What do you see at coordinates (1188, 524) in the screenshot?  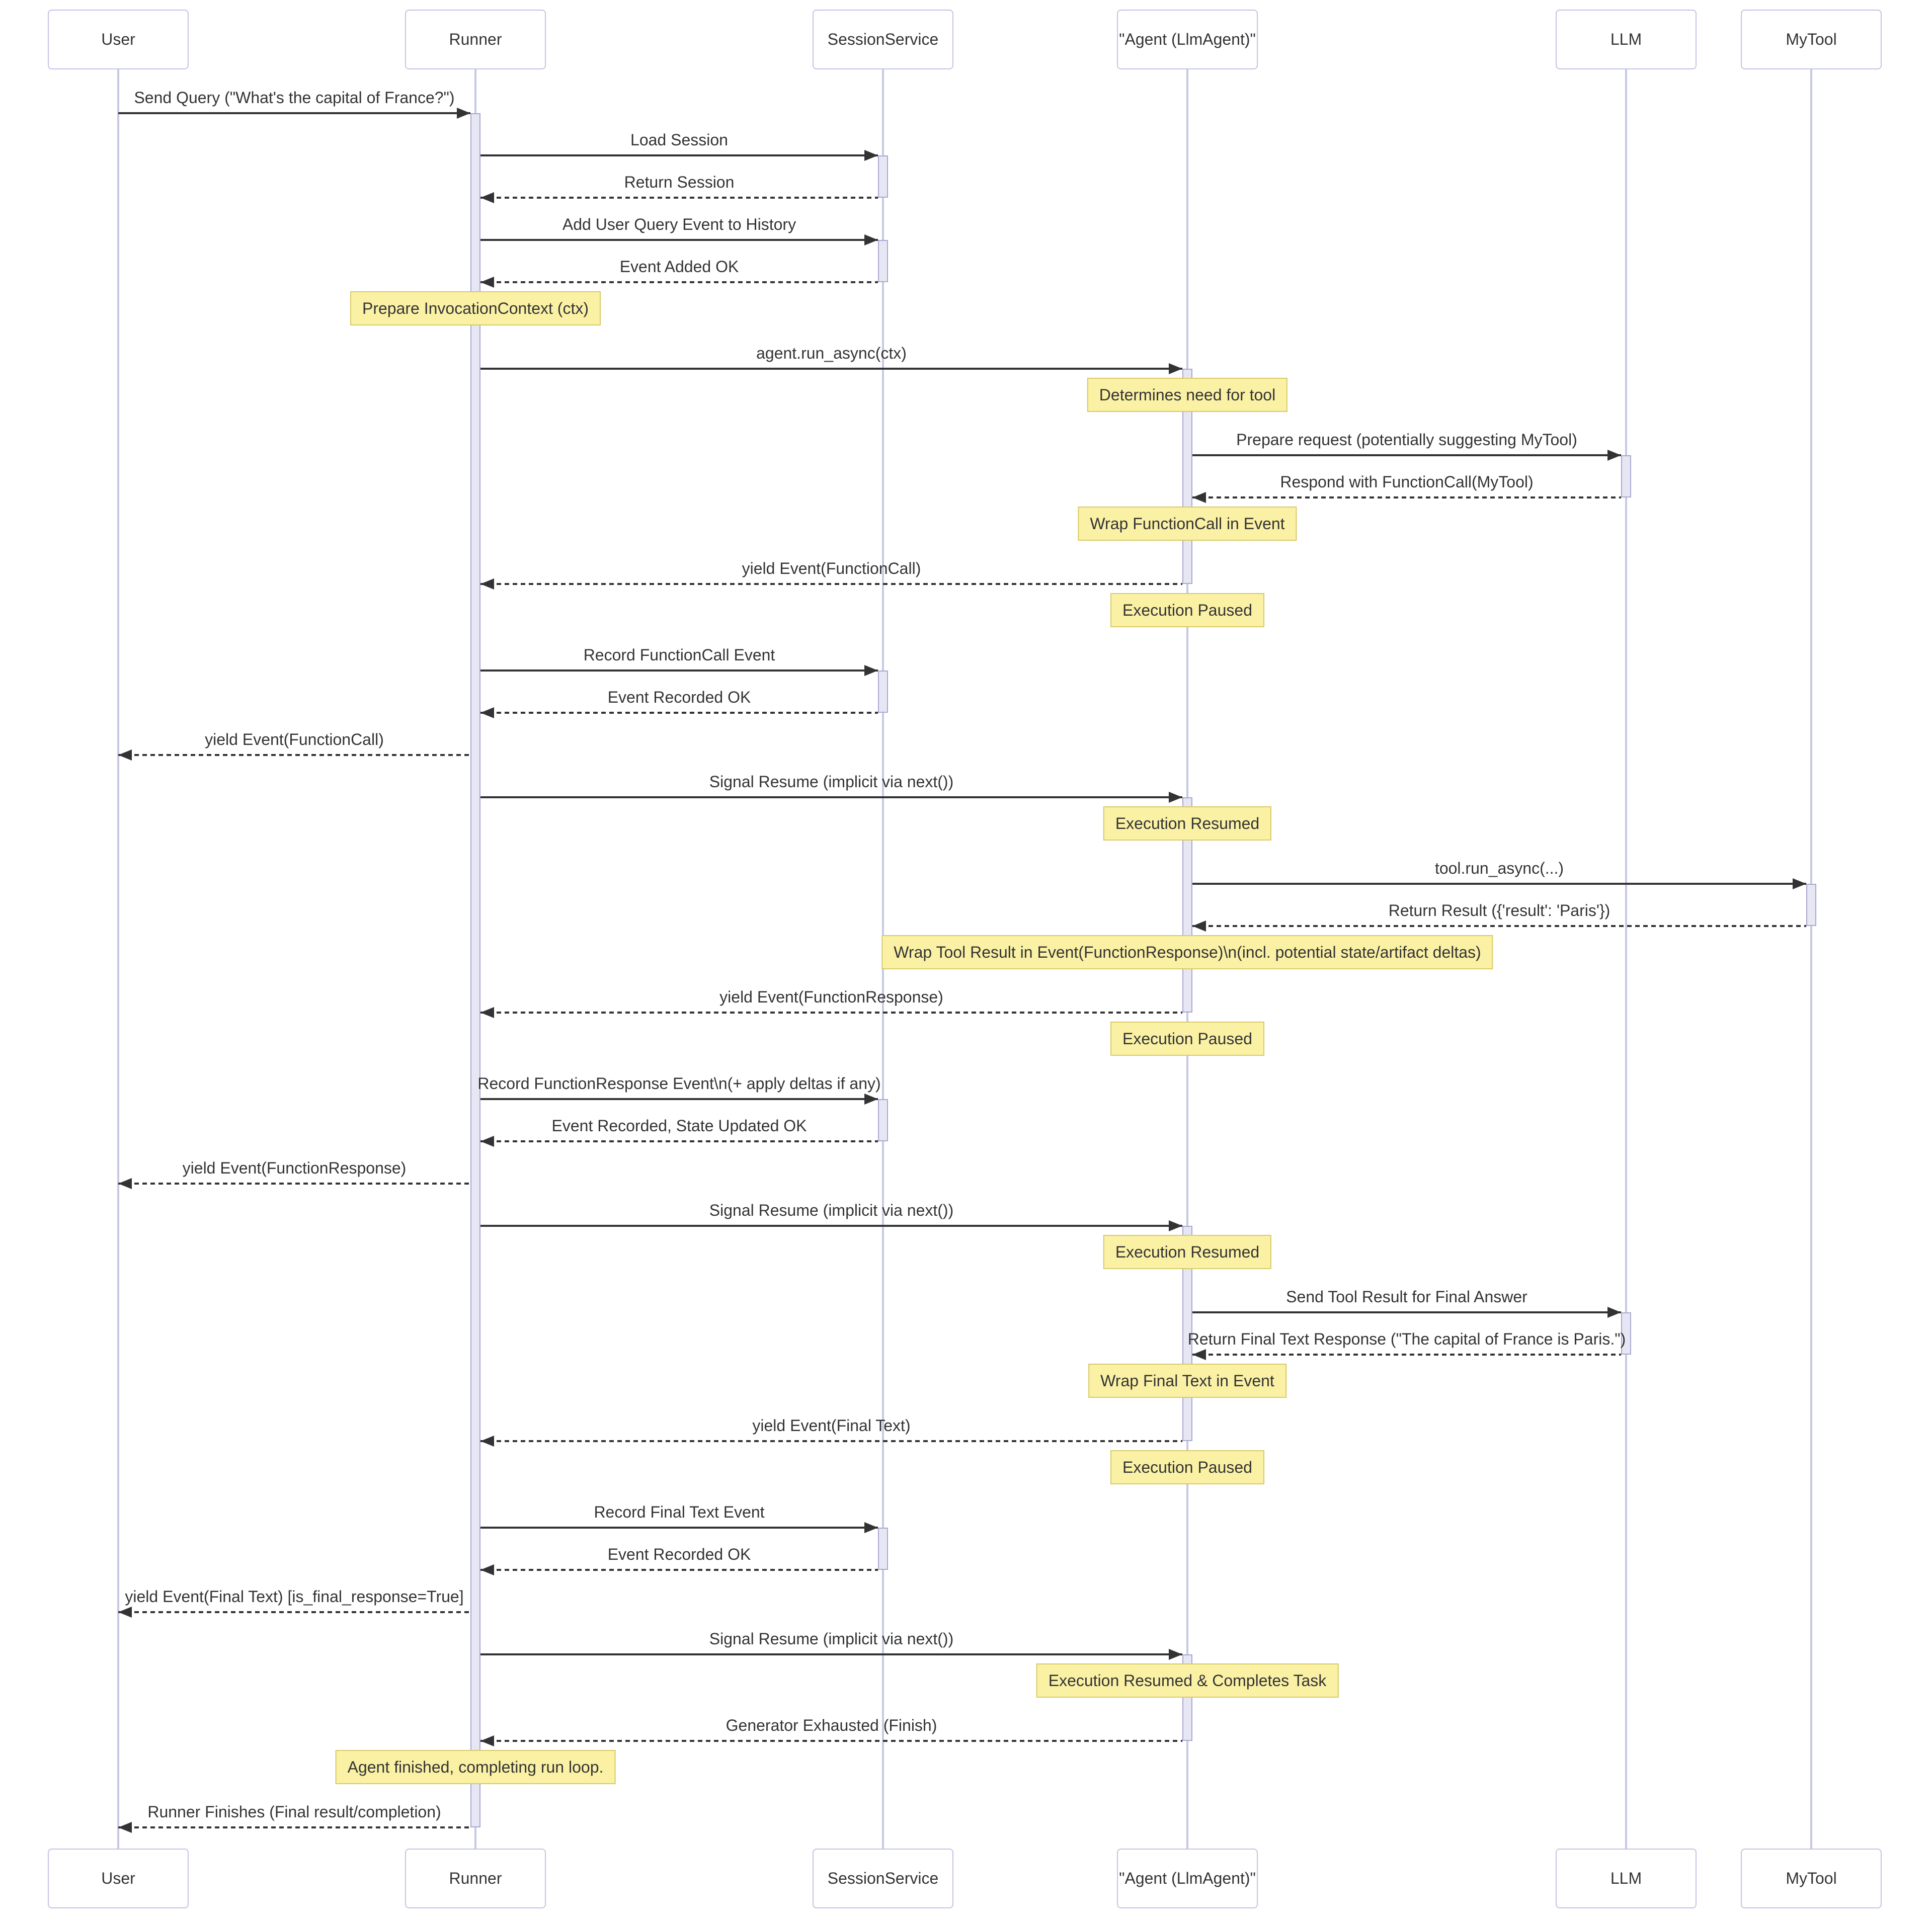 I see `note: Wrap FunctionCall in Event` at bounding box center [1188, 524].